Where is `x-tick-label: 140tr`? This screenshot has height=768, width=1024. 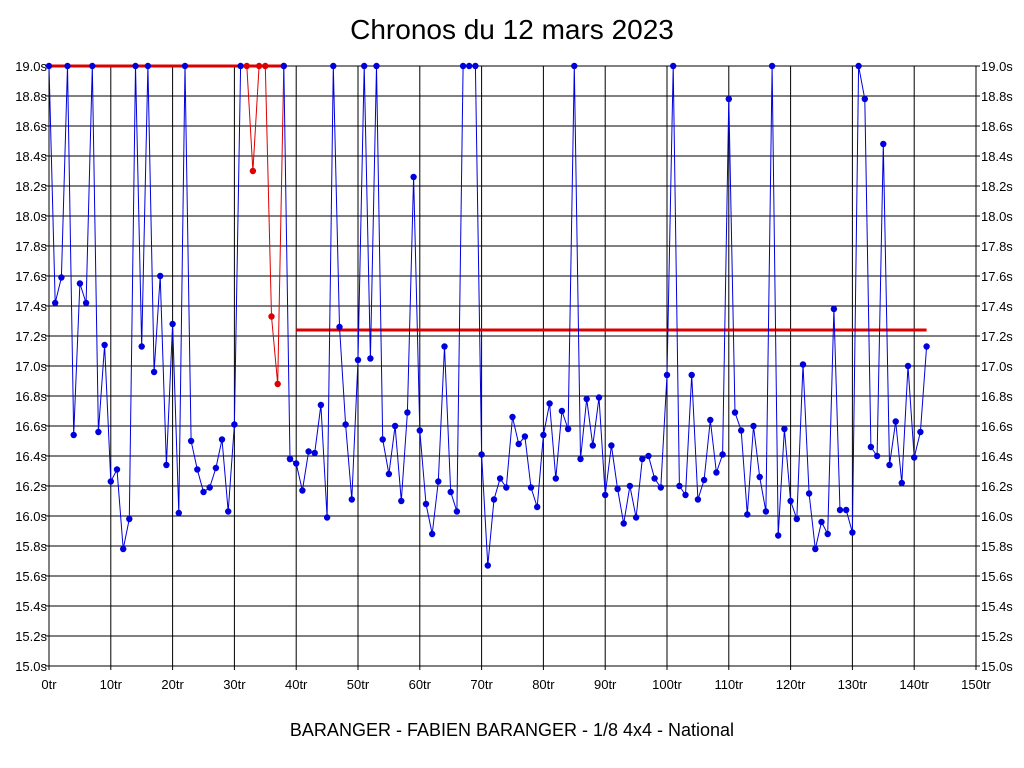 x-tick-label: 140tr is located at coordinates (914, 684).